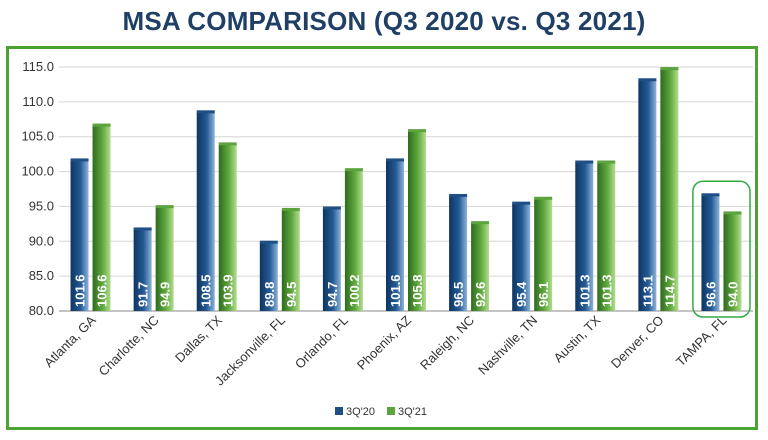 The height and width of the screenshot is (440, 768). I want to click on highlight-box, so click(721, 249).